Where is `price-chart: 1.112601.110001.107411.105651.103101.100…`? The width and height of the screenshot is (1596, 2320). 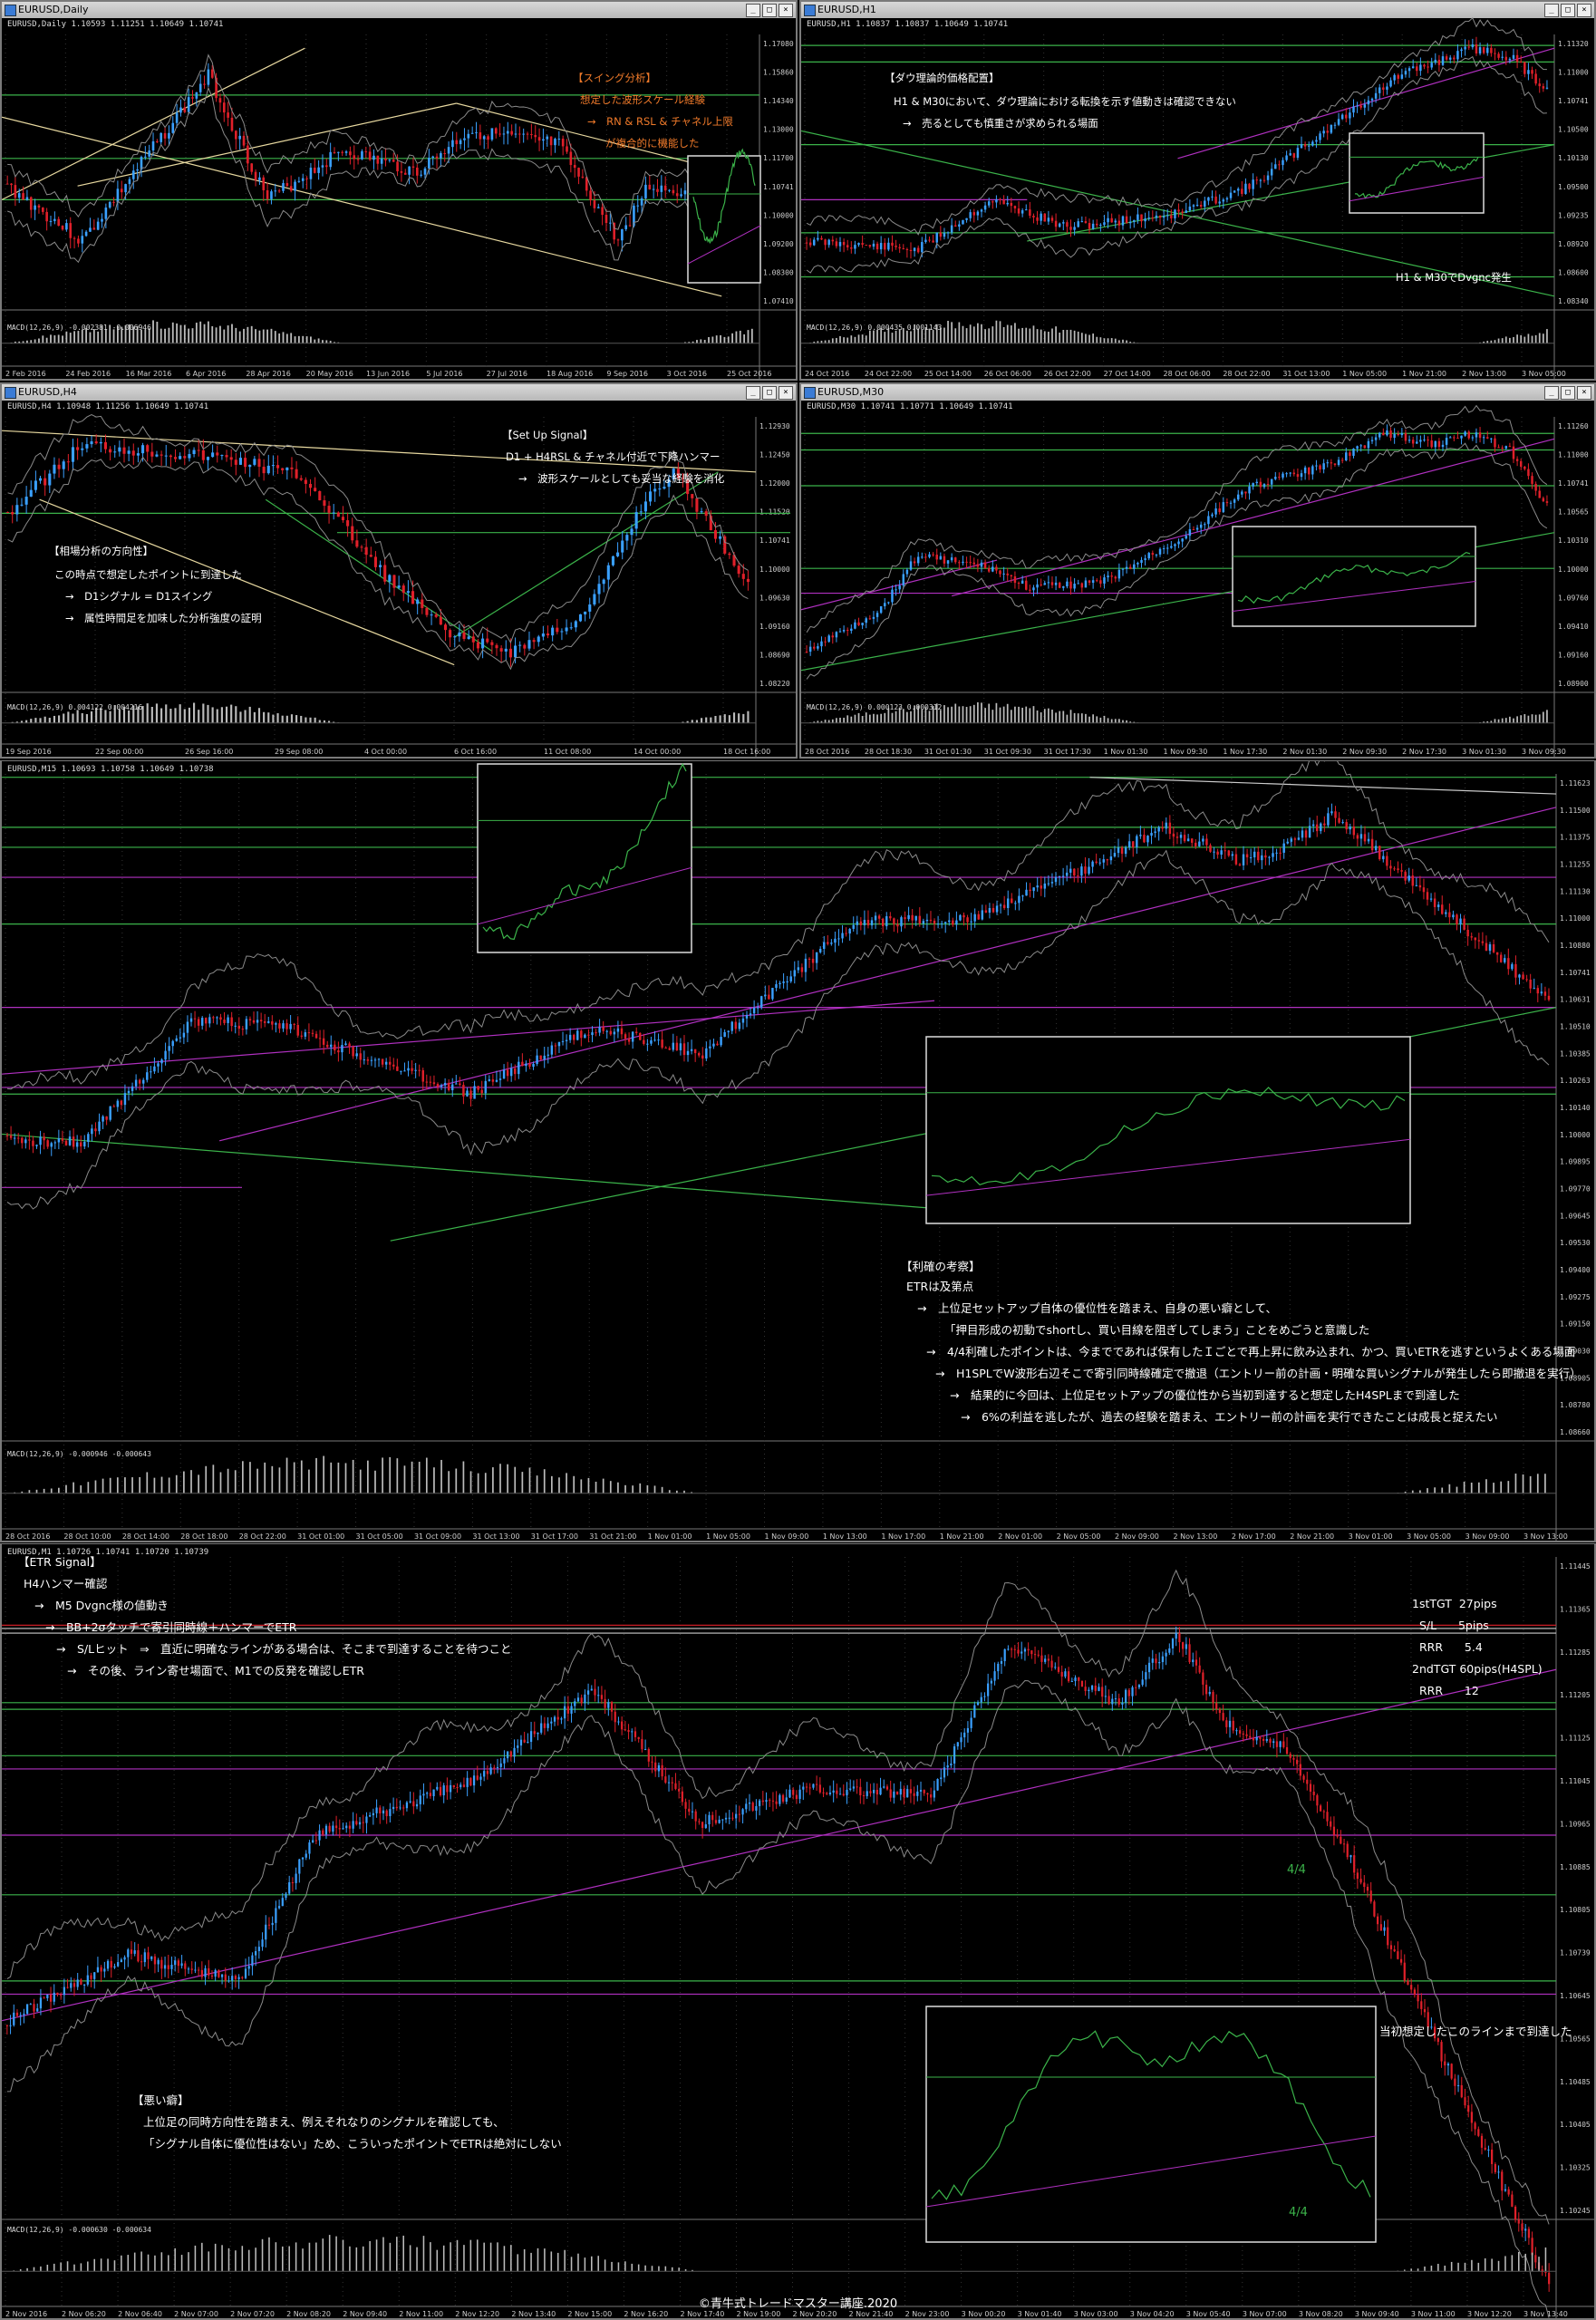 price-chart: 1.112601.110001.107411.105651.103101.100… is located at coordinates (1197, 570).